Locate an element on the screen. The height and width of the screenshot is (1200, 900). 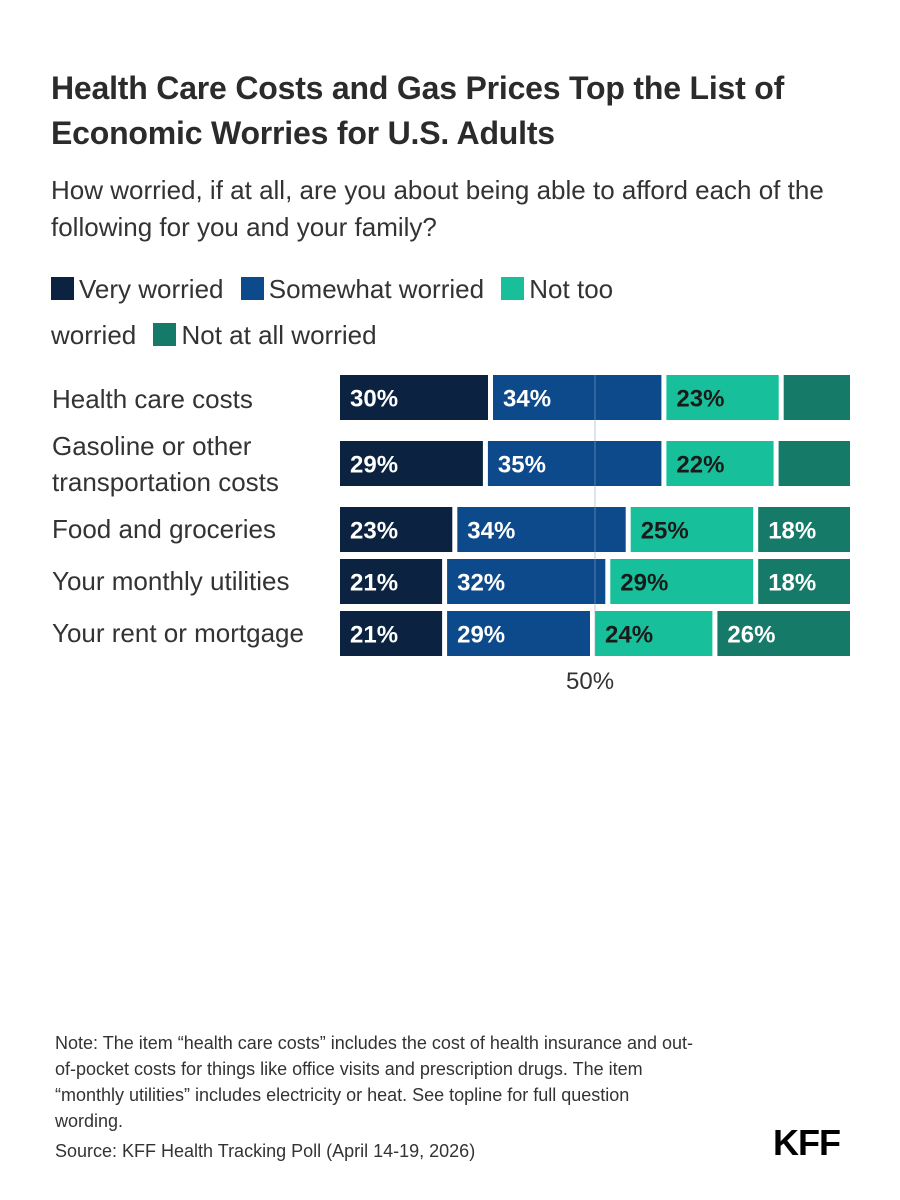
bar-food-and-groceries-somewhat-worried is located at coordinates (541, 529).